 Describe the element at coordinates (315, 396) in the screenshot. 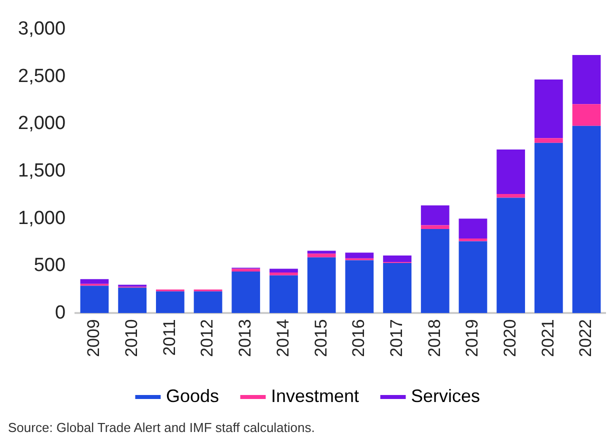

I see `legend-label: Investment` at that location.